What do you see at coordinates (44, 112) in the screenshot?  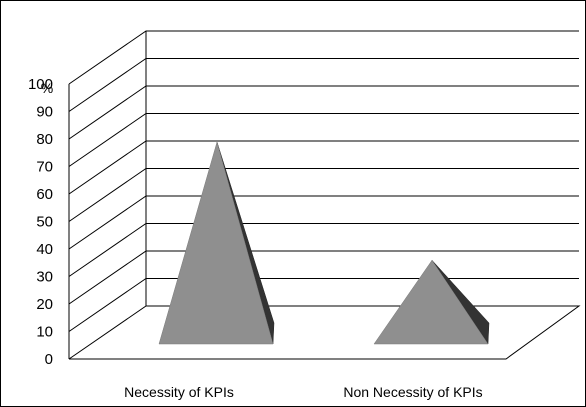 I see `y-tick-label-90: 90` at bounding box center [44, 112].